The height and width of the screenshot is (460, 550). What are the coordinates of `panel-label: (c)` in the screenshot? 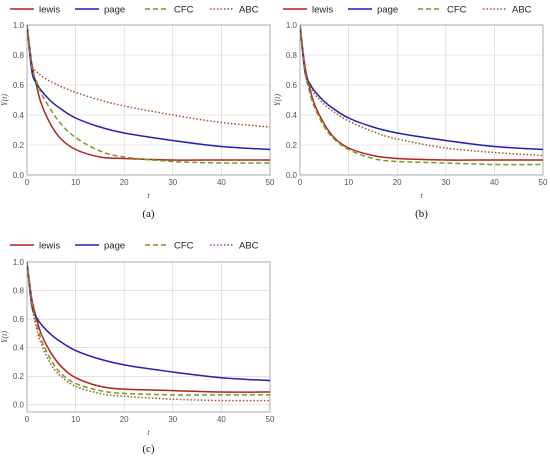 It's located at (148, 449).